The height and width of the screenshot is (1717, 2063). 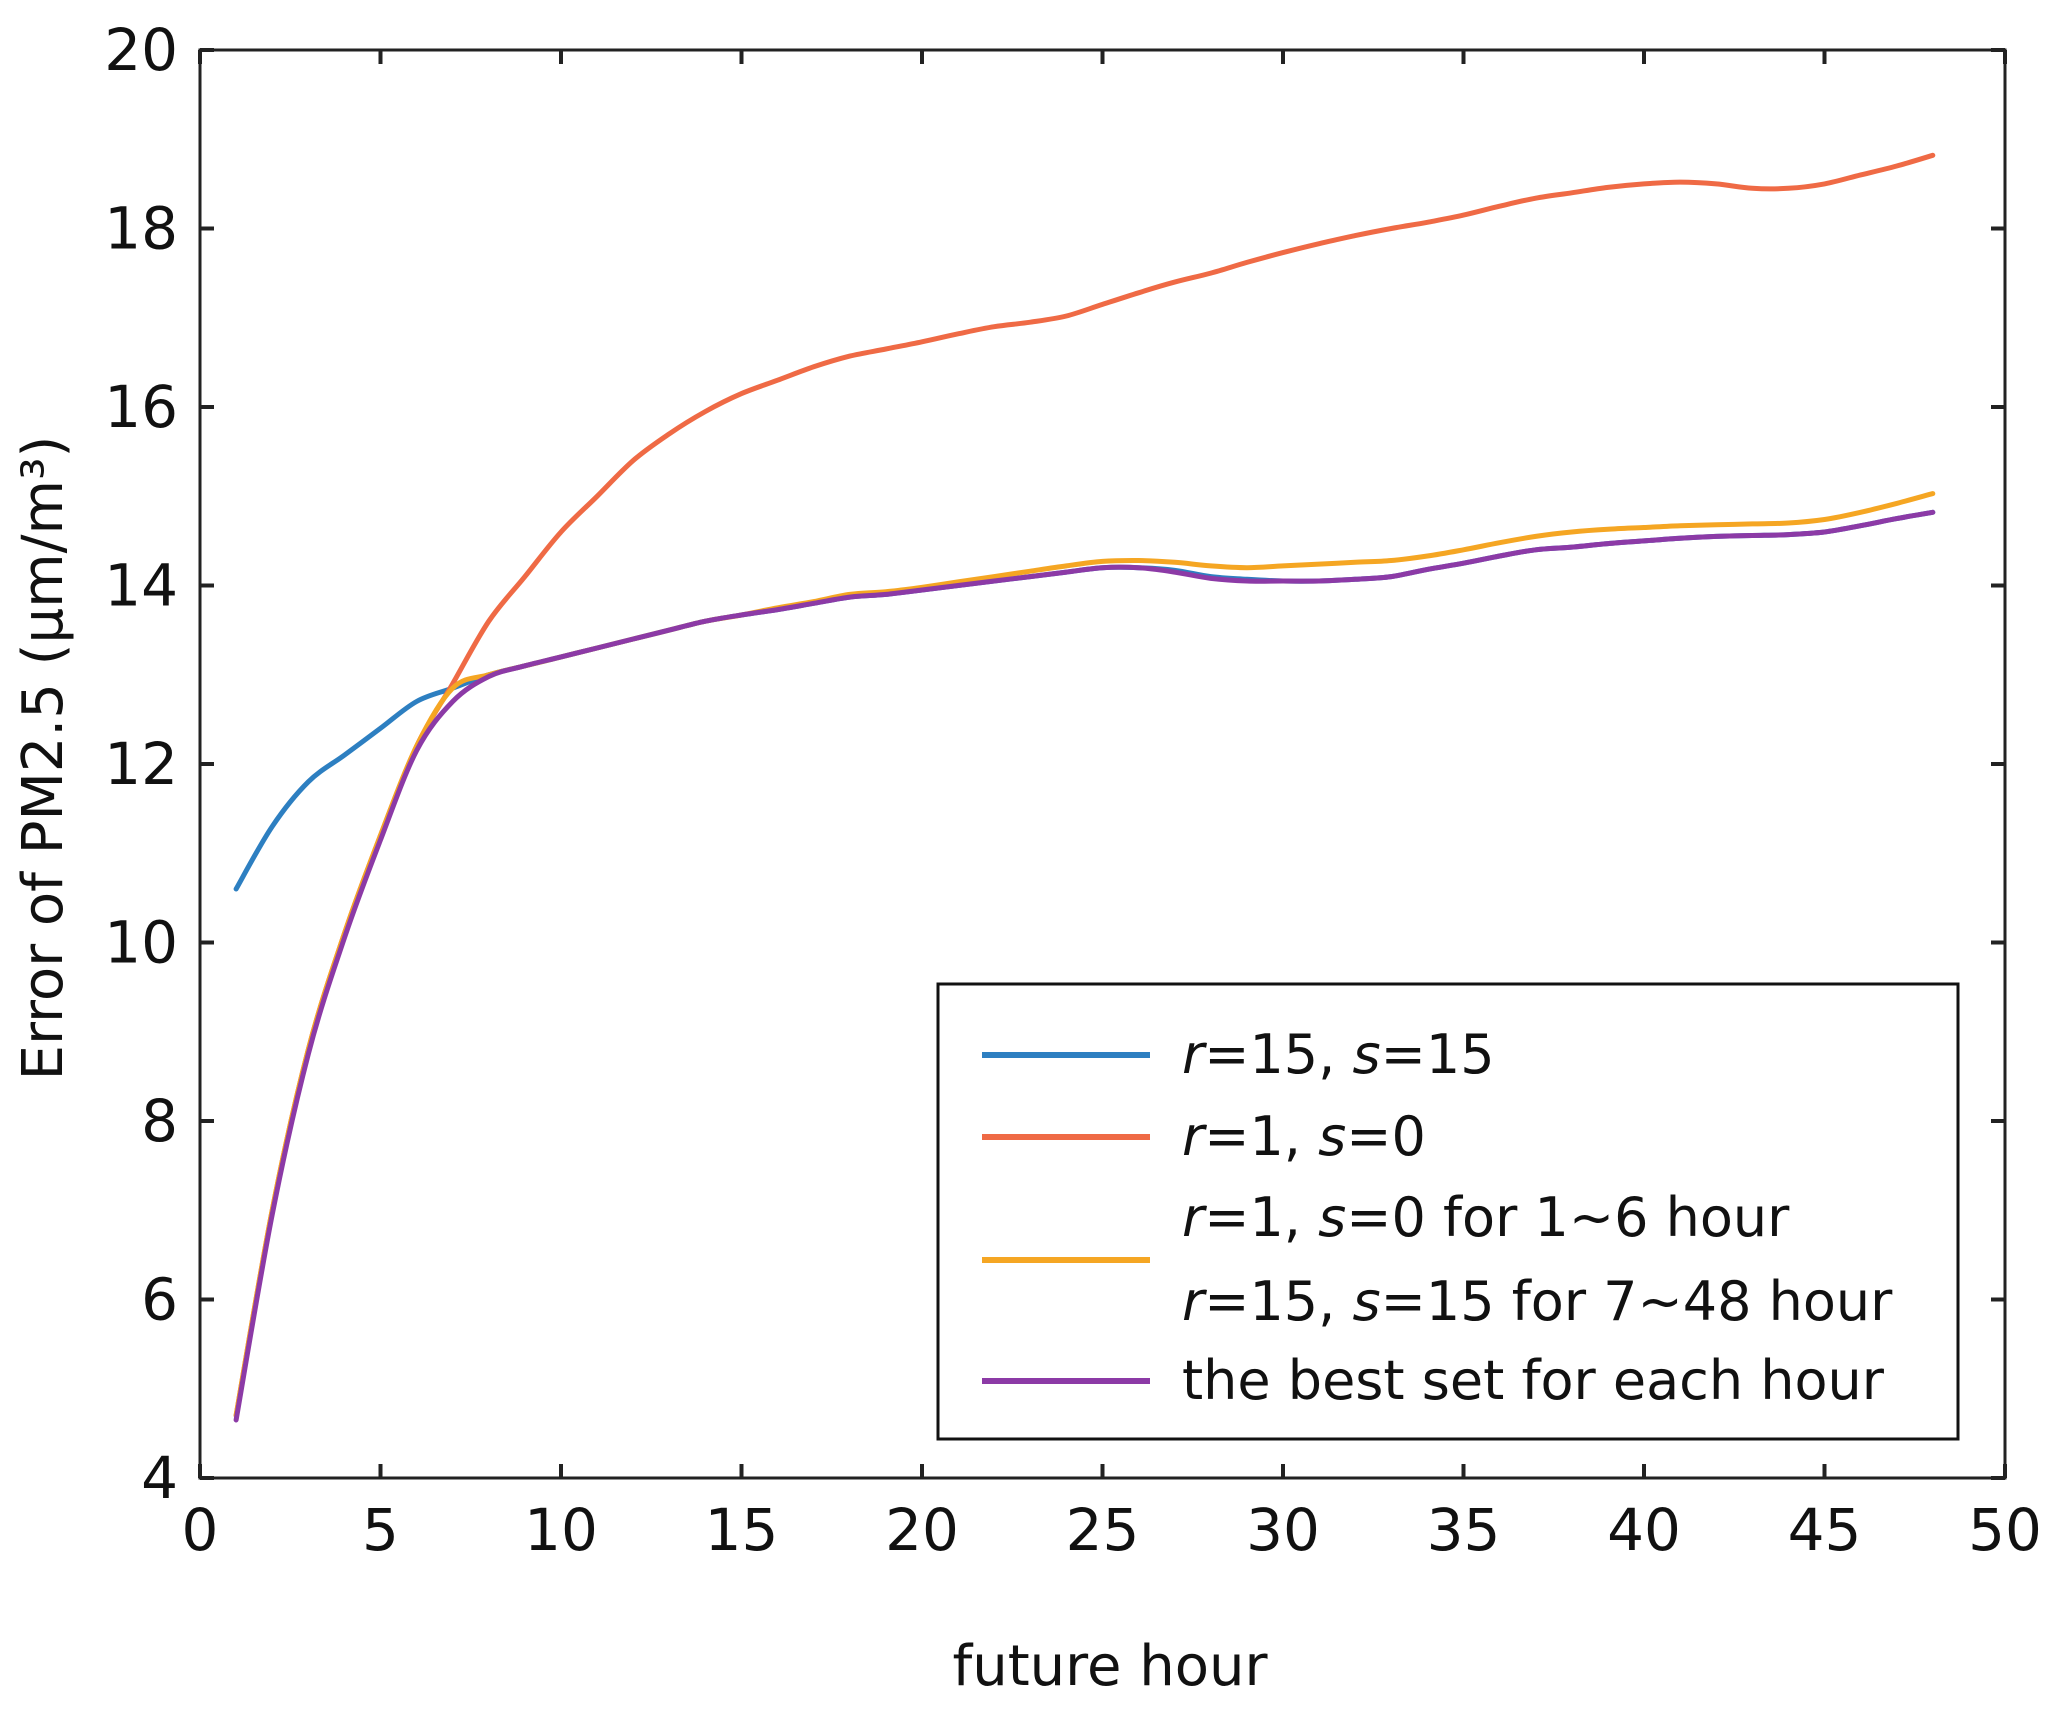 I want to click on y-tick-label-7: 18, so click(x=141, y=229).